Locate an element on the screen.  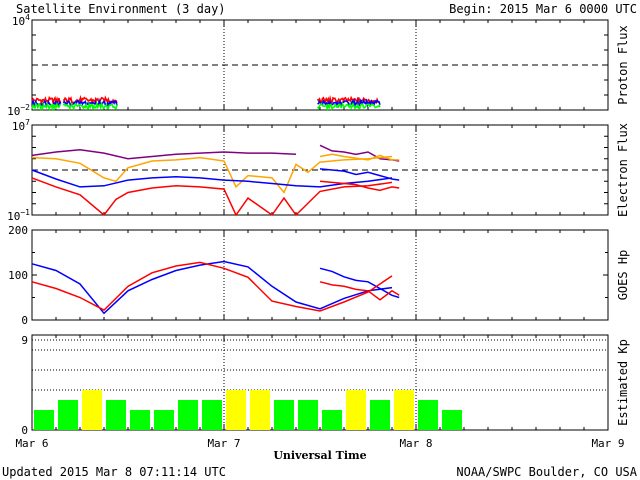
x-tick-2: Mar 8 is located at coordinates (415, 443).